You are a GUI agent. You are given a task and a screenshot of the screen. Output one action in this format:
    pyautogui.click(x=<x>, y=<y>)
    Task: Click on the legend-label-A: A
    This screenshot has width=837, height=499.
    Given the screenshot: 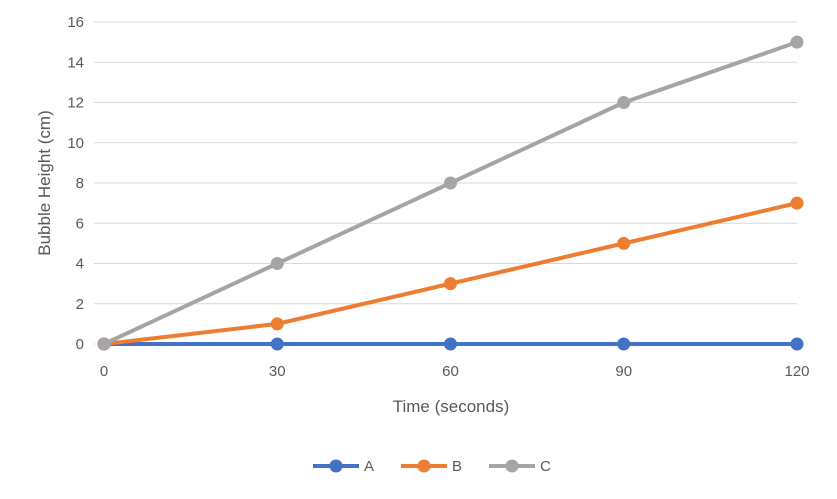 What is the action you would take?
    pyautogui.click(x=369, y=466)
    